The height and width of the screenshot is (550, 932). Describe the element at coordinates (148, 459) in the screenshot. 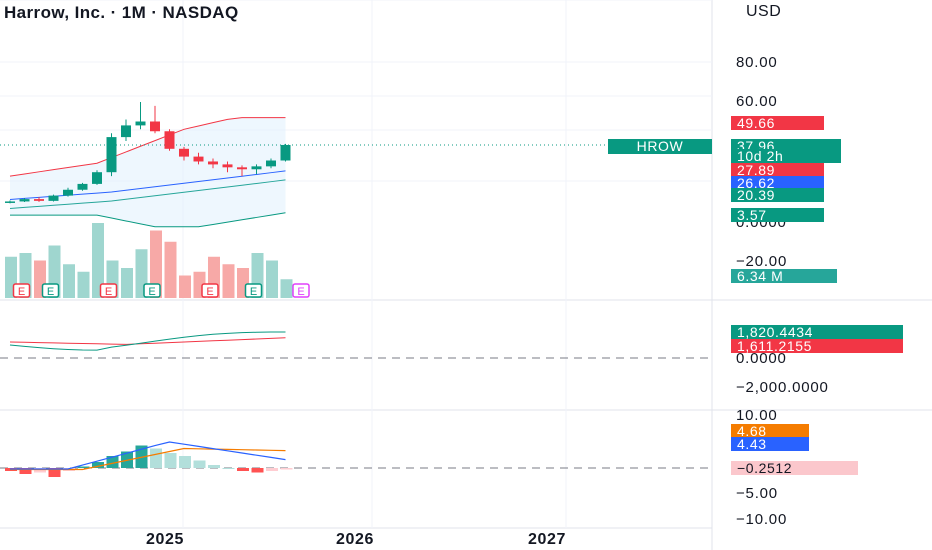

I see `macd-signal-line` at that location.